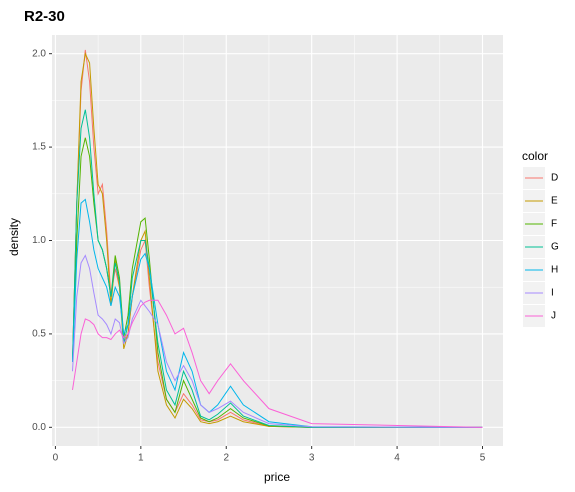 This screenshot has width=575, height=492. I want to click on legend-label: I, so click(552, 293).